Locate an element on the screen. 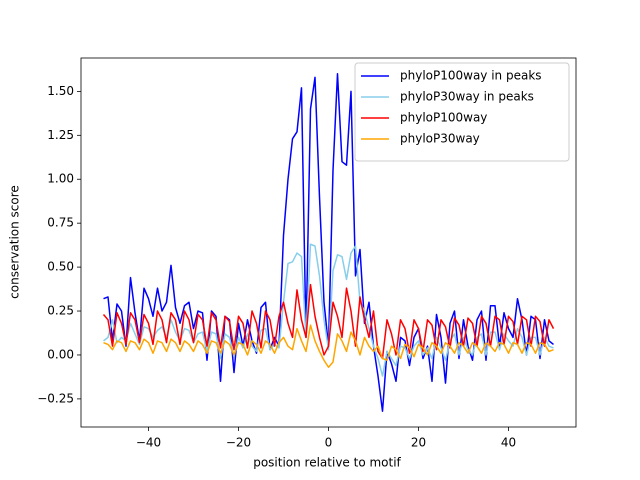  y-tick-label: 0.00 is located at coordinates (60, 354).